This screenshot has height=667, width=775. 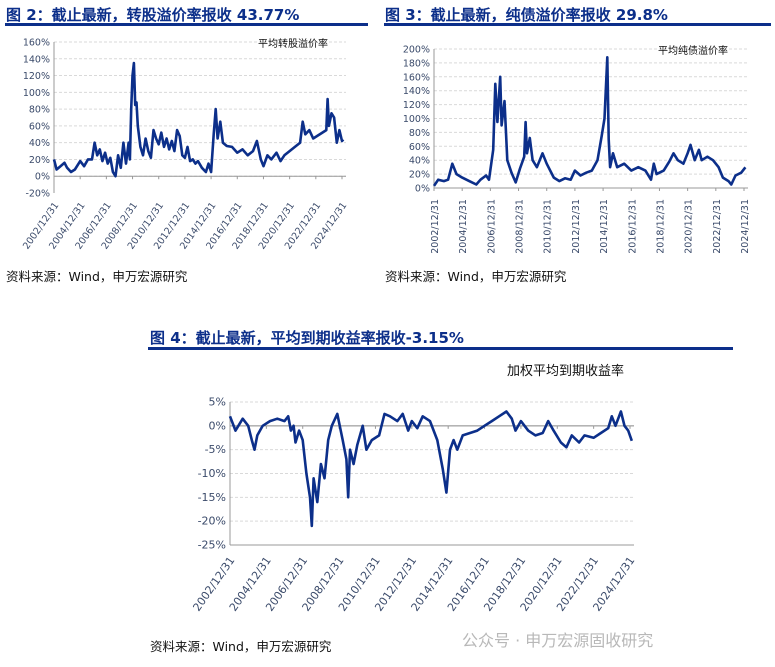 What do you see at coordinates (186, 24) in the screenshot?
I see `figure-2-rule` at bounding box center [186, 24].